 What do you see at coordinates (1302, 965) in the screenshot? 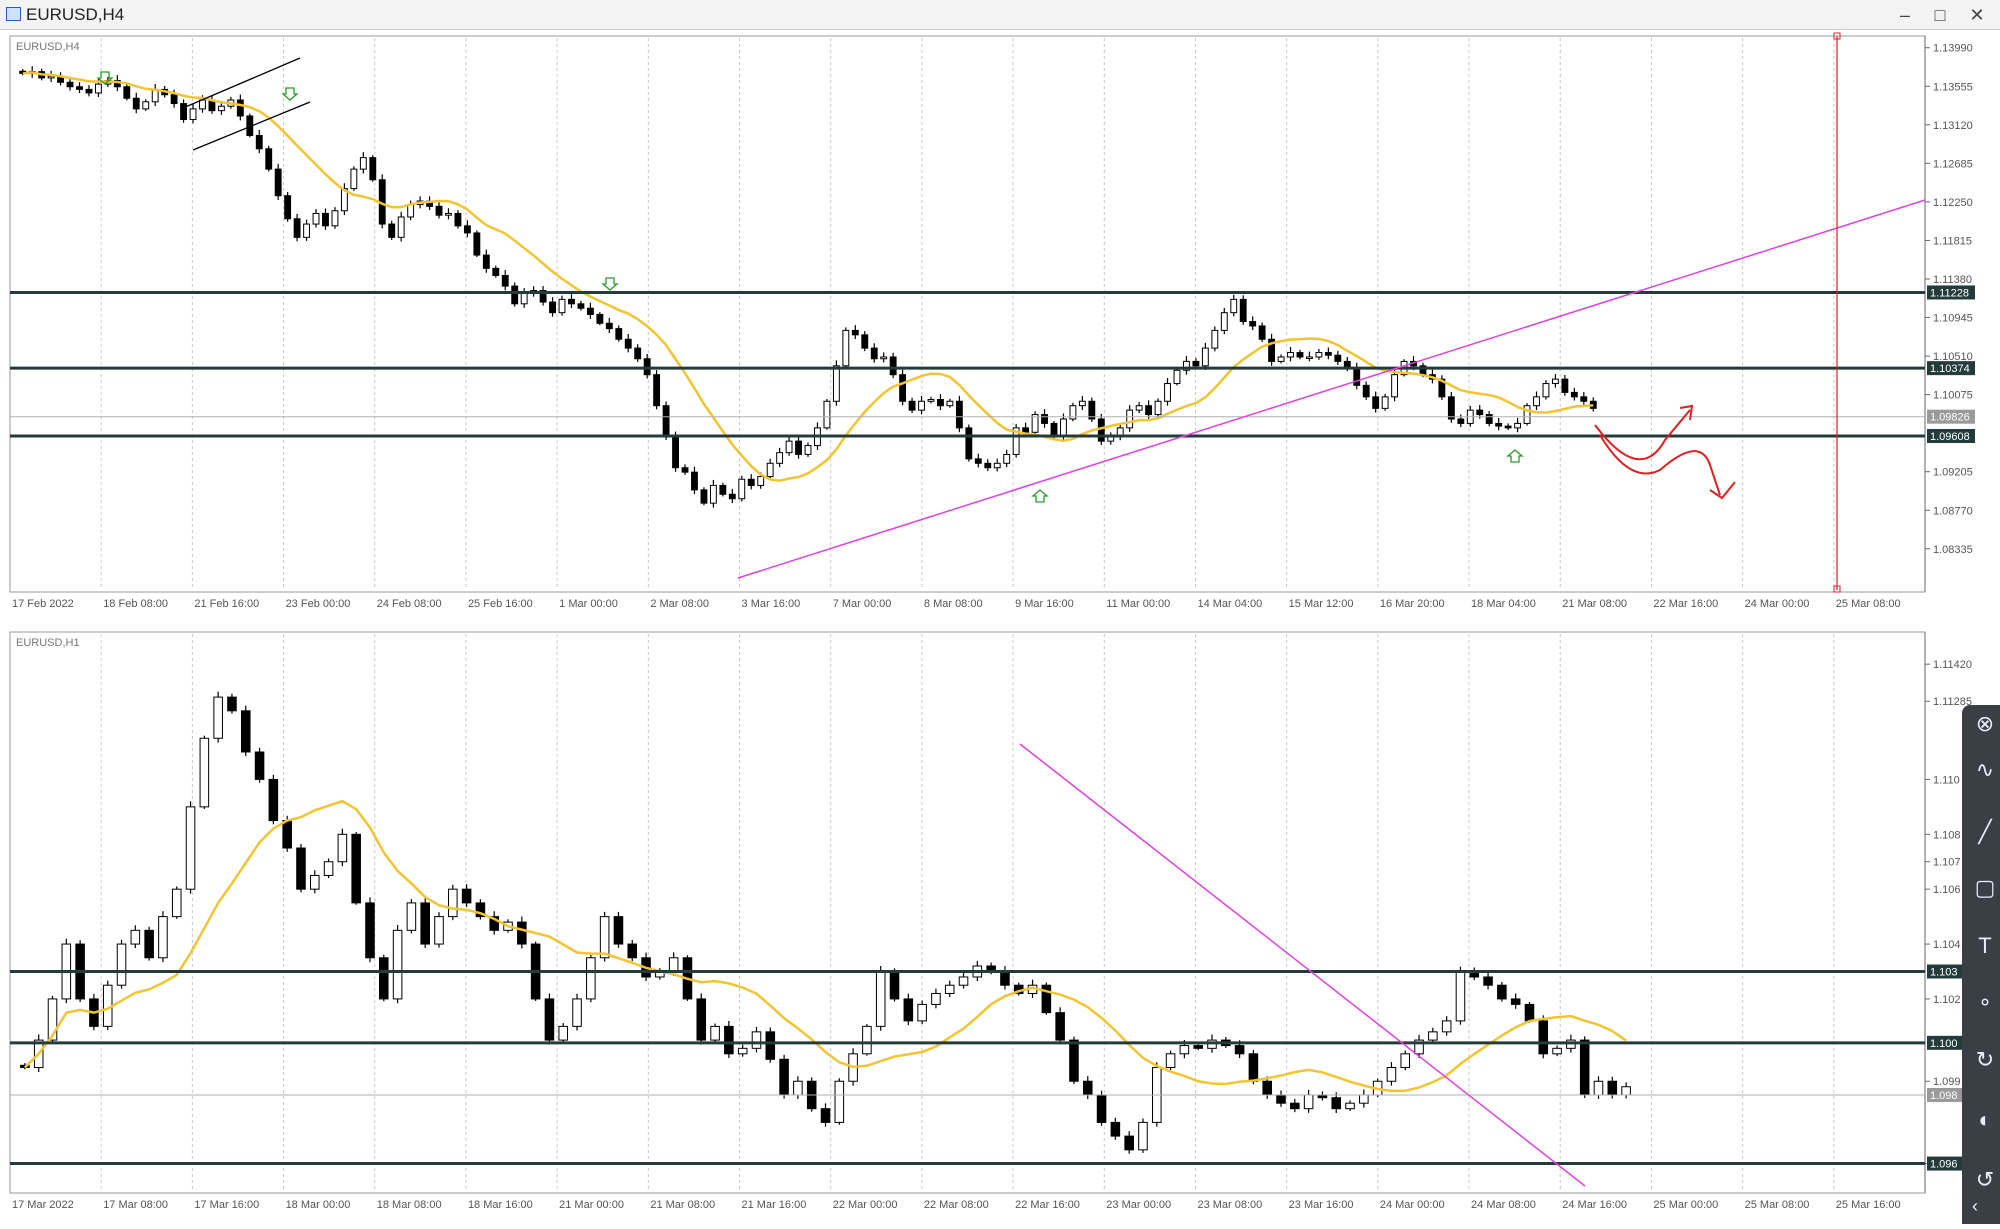
I see `trendline-down` at bounding box center [1302, 965].